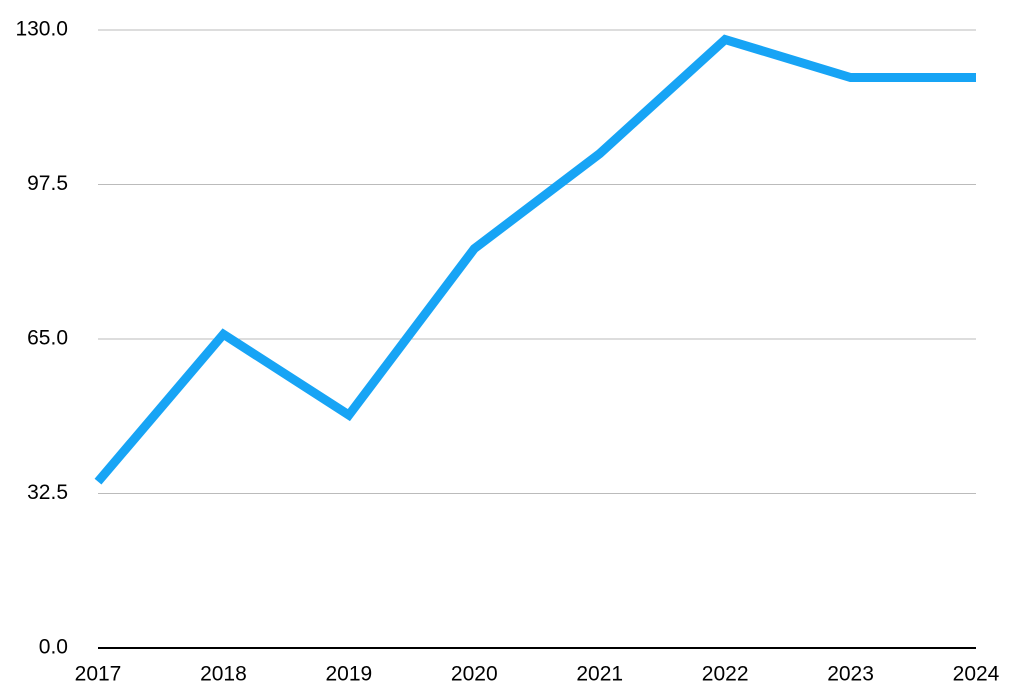 This screenshot has height=700, width=1026. I want to click on x-tick-label: 2017, so click(98, 674).